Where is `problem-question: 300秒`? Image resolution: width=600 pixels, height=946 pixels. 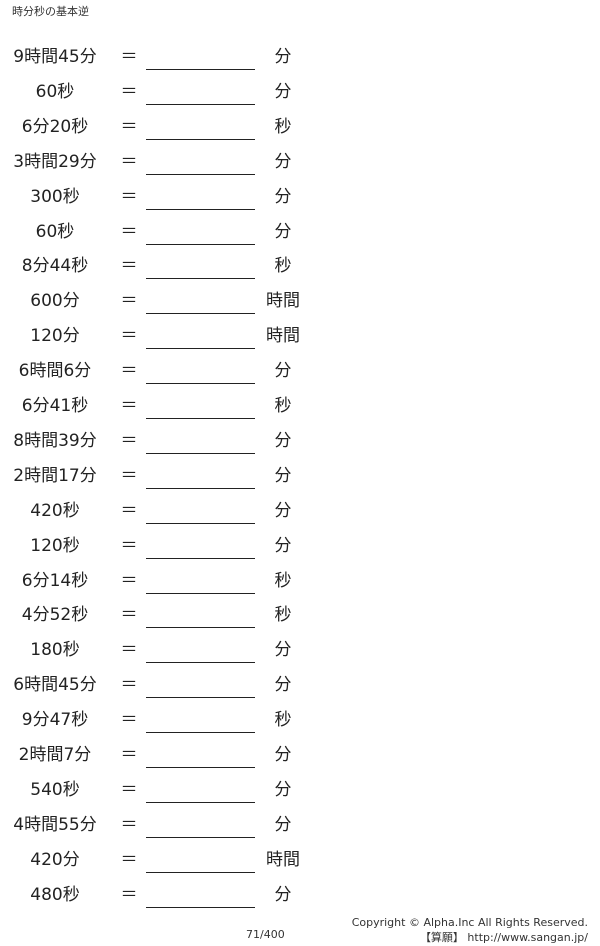 problem-question: 300秒 is located at coordinates (55, 196).